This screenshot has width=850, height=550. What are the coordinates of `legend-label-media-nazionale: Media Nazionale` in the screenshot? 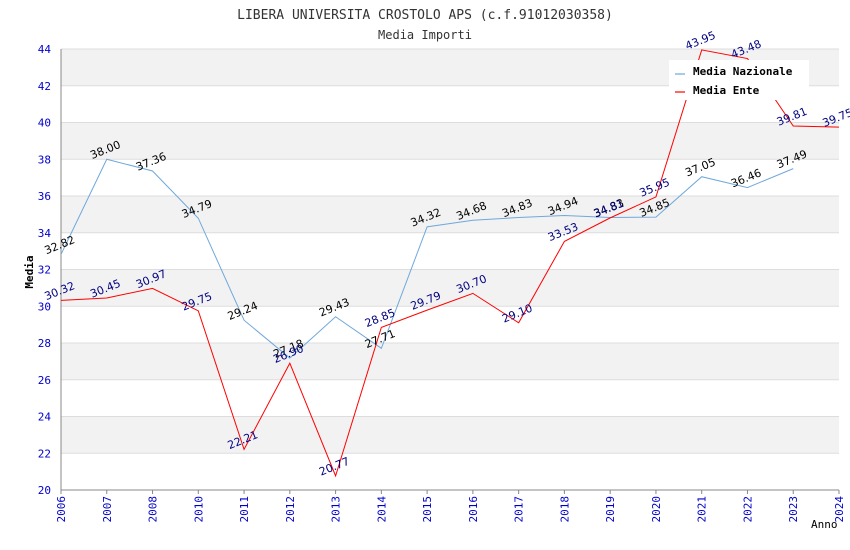 It's located at (743, 71).